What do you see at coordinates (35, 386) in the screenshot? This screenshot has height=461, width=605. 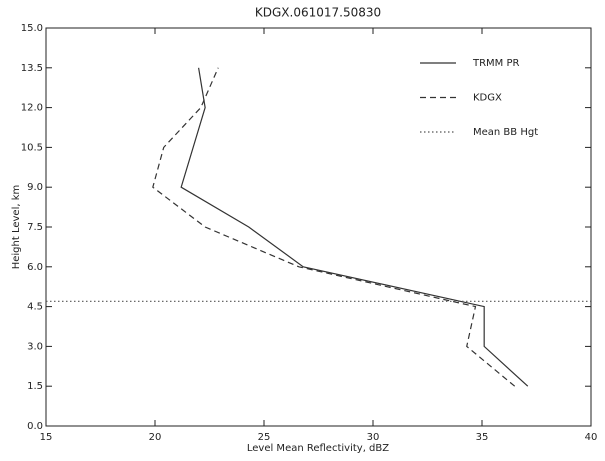 I see `y-tick-label: 1.5` at bounding box center [35, 386].